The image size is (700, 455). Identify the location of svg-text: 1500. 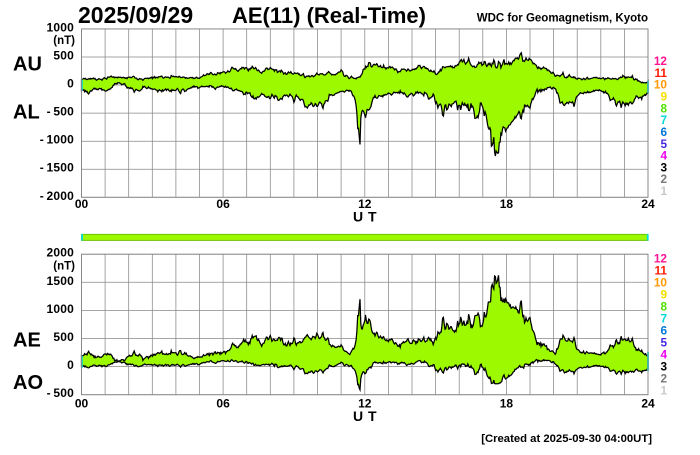
(61, 281).